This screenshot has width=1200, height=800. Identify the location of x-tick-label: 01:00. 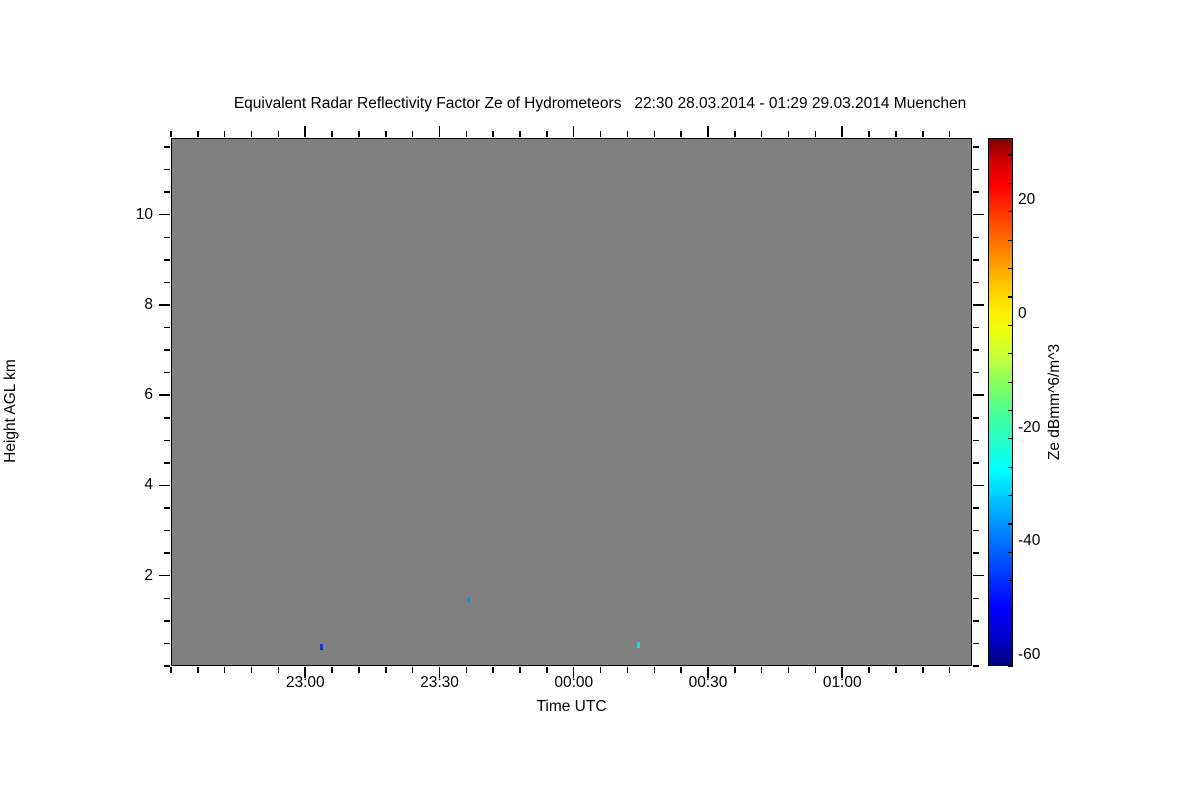
(842, 682).